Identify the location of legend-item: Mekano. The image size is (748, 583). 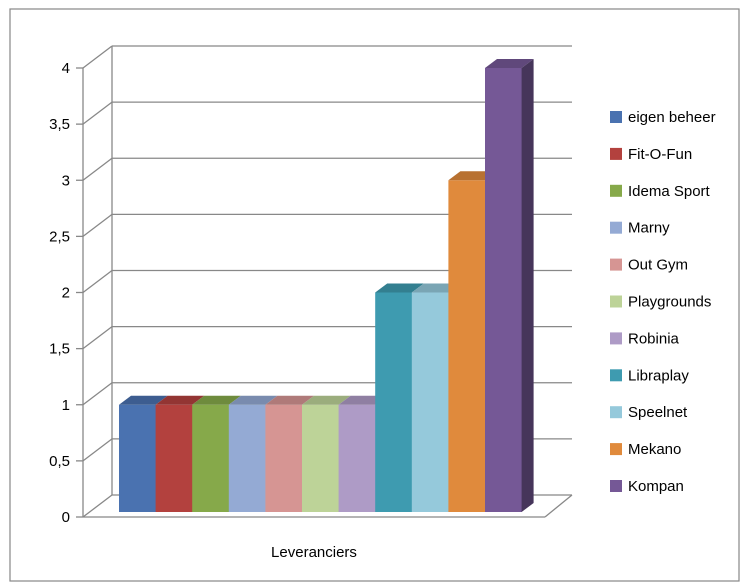
(645, 449).